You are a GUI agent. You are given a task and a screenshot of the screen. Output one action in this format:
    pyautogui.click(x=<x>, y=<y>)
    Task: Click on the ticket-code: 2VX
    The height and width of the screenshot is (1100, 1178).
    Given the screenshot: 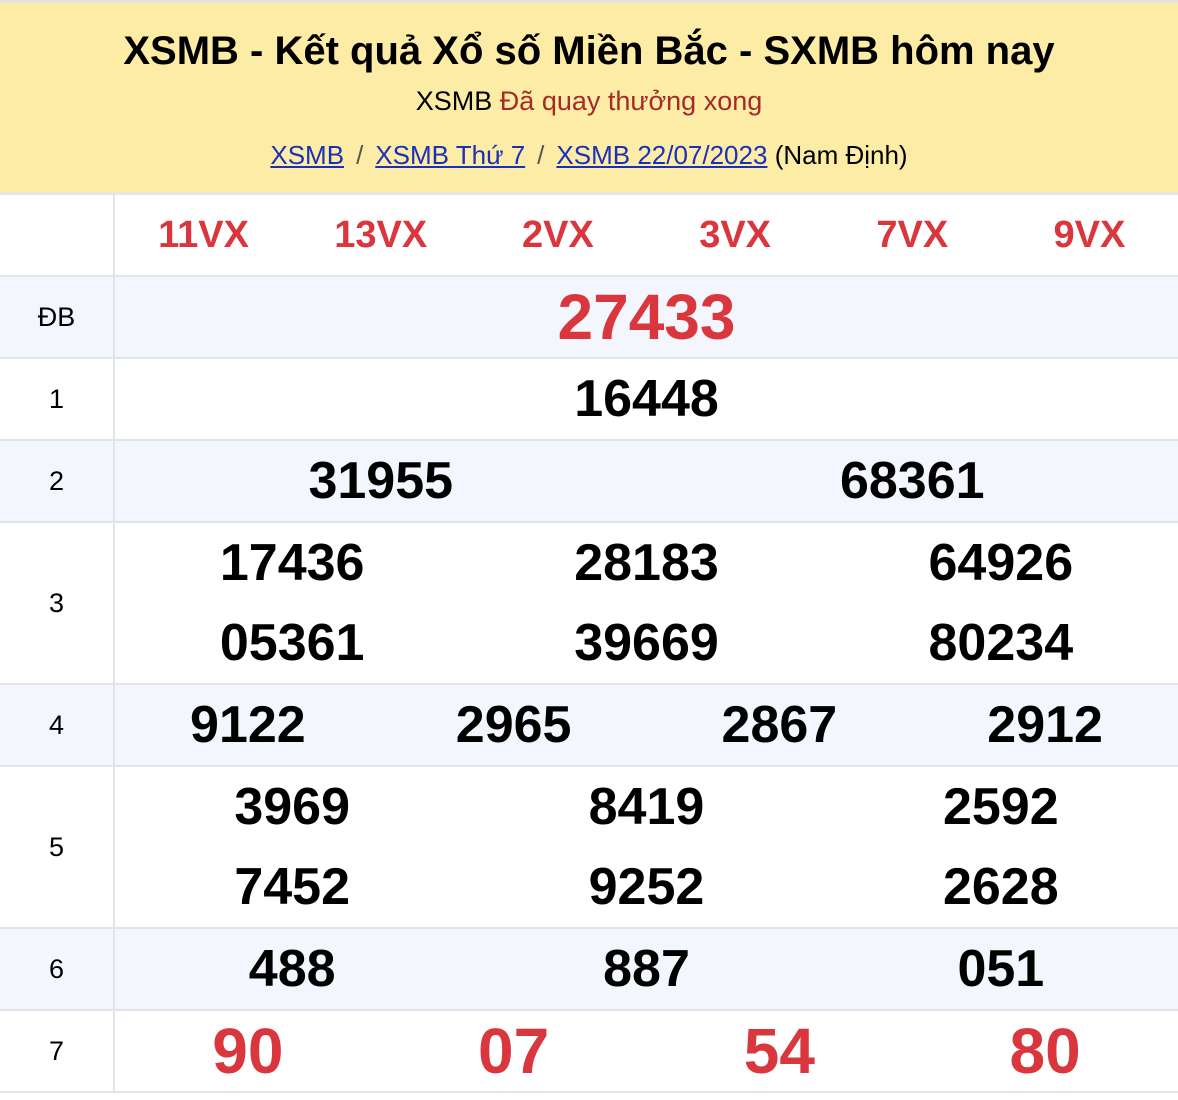 What is the action you would take?
    pyautogui.click(x=558, y=234)
    